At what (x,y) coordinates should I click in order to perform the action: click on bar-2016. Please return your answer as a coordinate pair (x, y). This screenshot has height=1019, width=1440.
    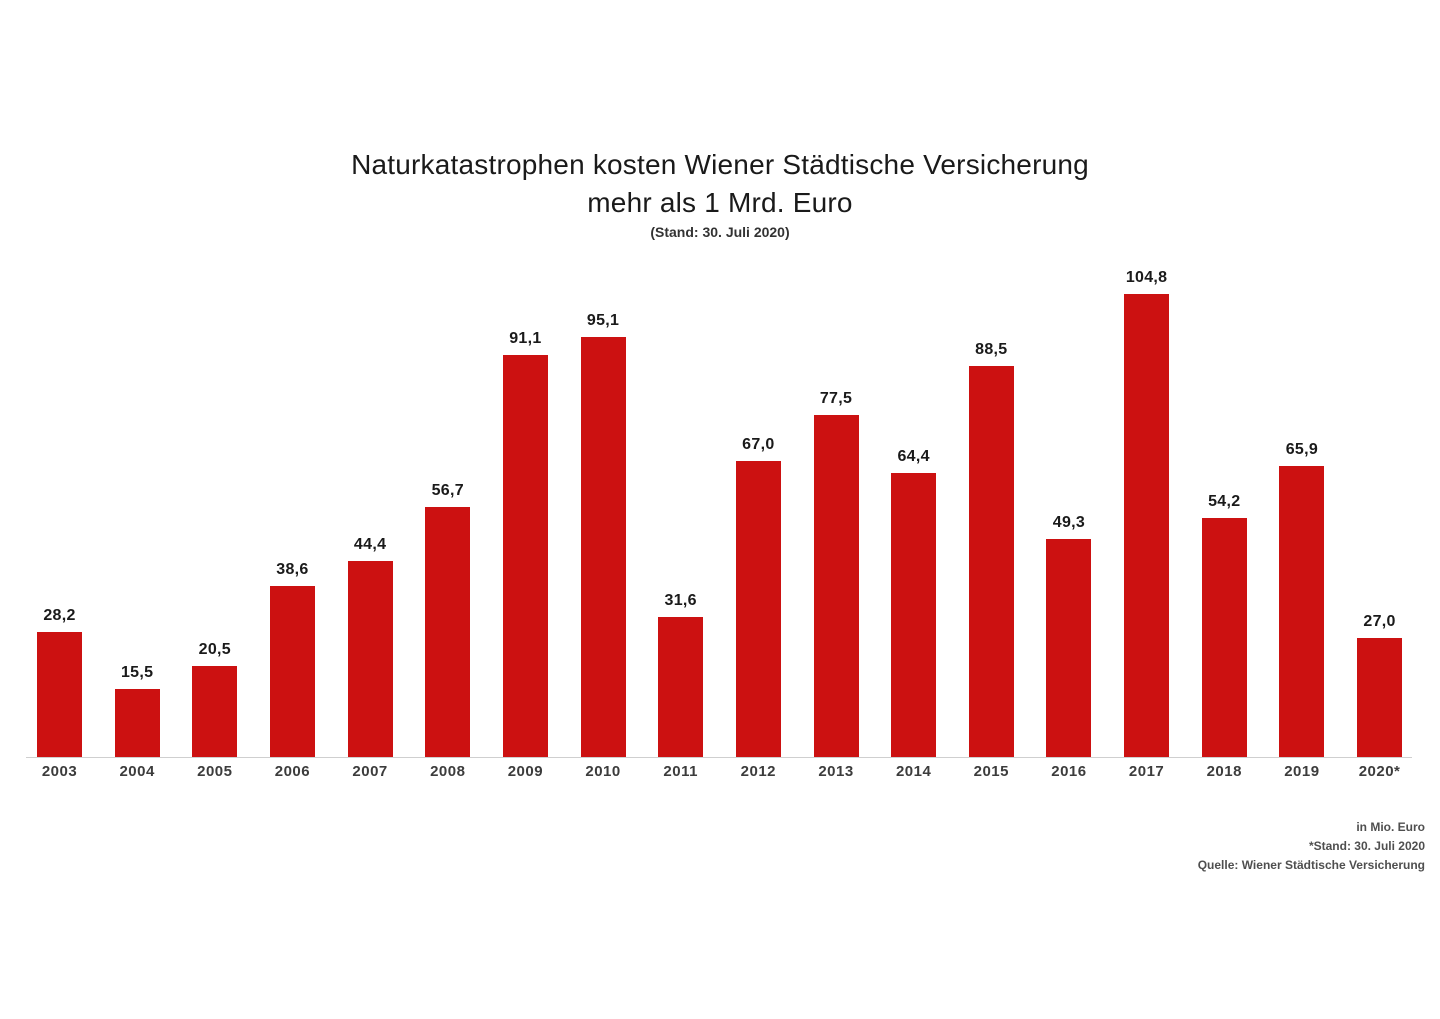
    Looking at the image, I should click on (1069, 648).